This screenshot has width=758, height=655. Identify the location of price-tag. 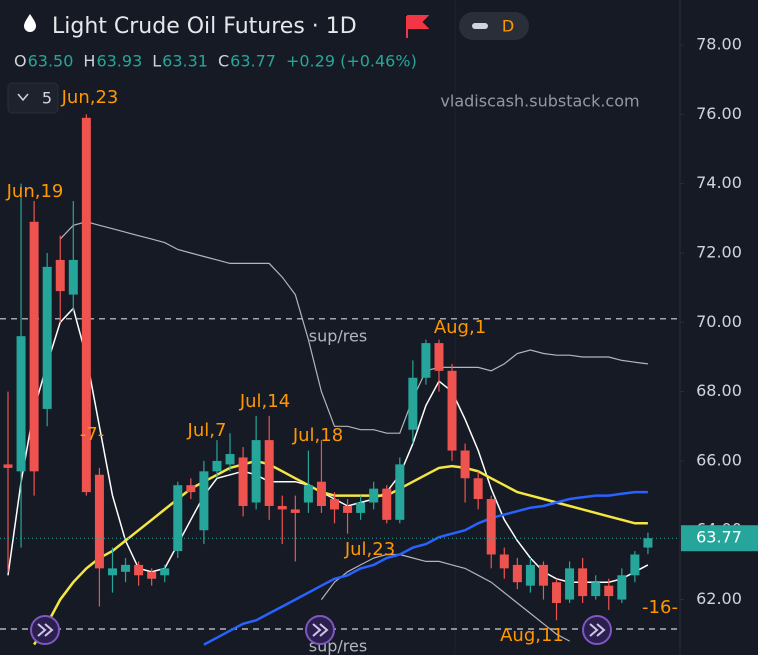
(719, 538).